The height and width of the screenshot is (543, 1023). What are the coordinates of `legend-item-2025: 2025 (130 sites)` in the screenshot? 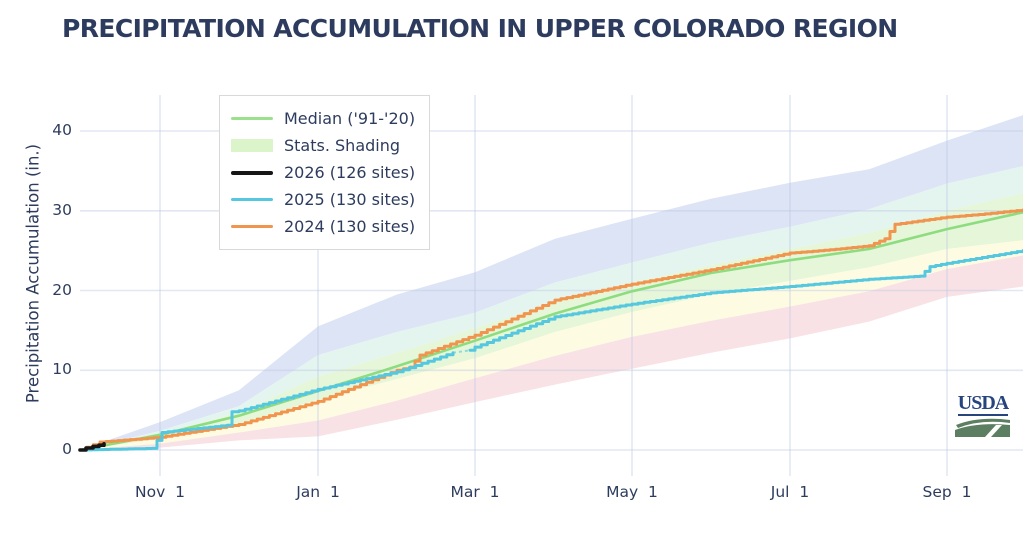 It's located at (323, 199).